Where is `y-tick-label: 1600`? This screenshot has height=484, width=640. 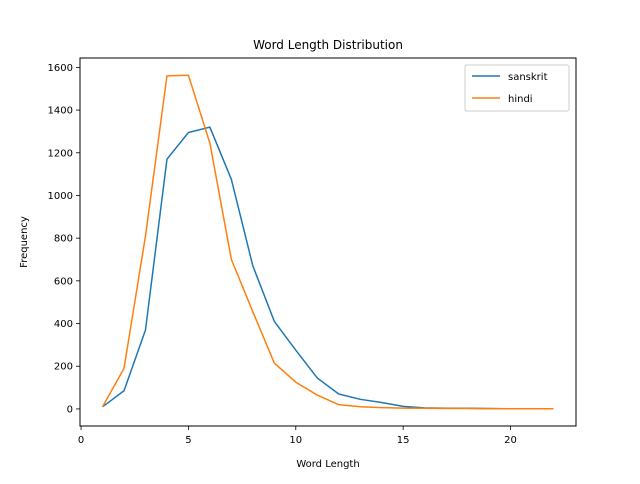 y-tick-label: 1600 is located at coordinates (60, 68).